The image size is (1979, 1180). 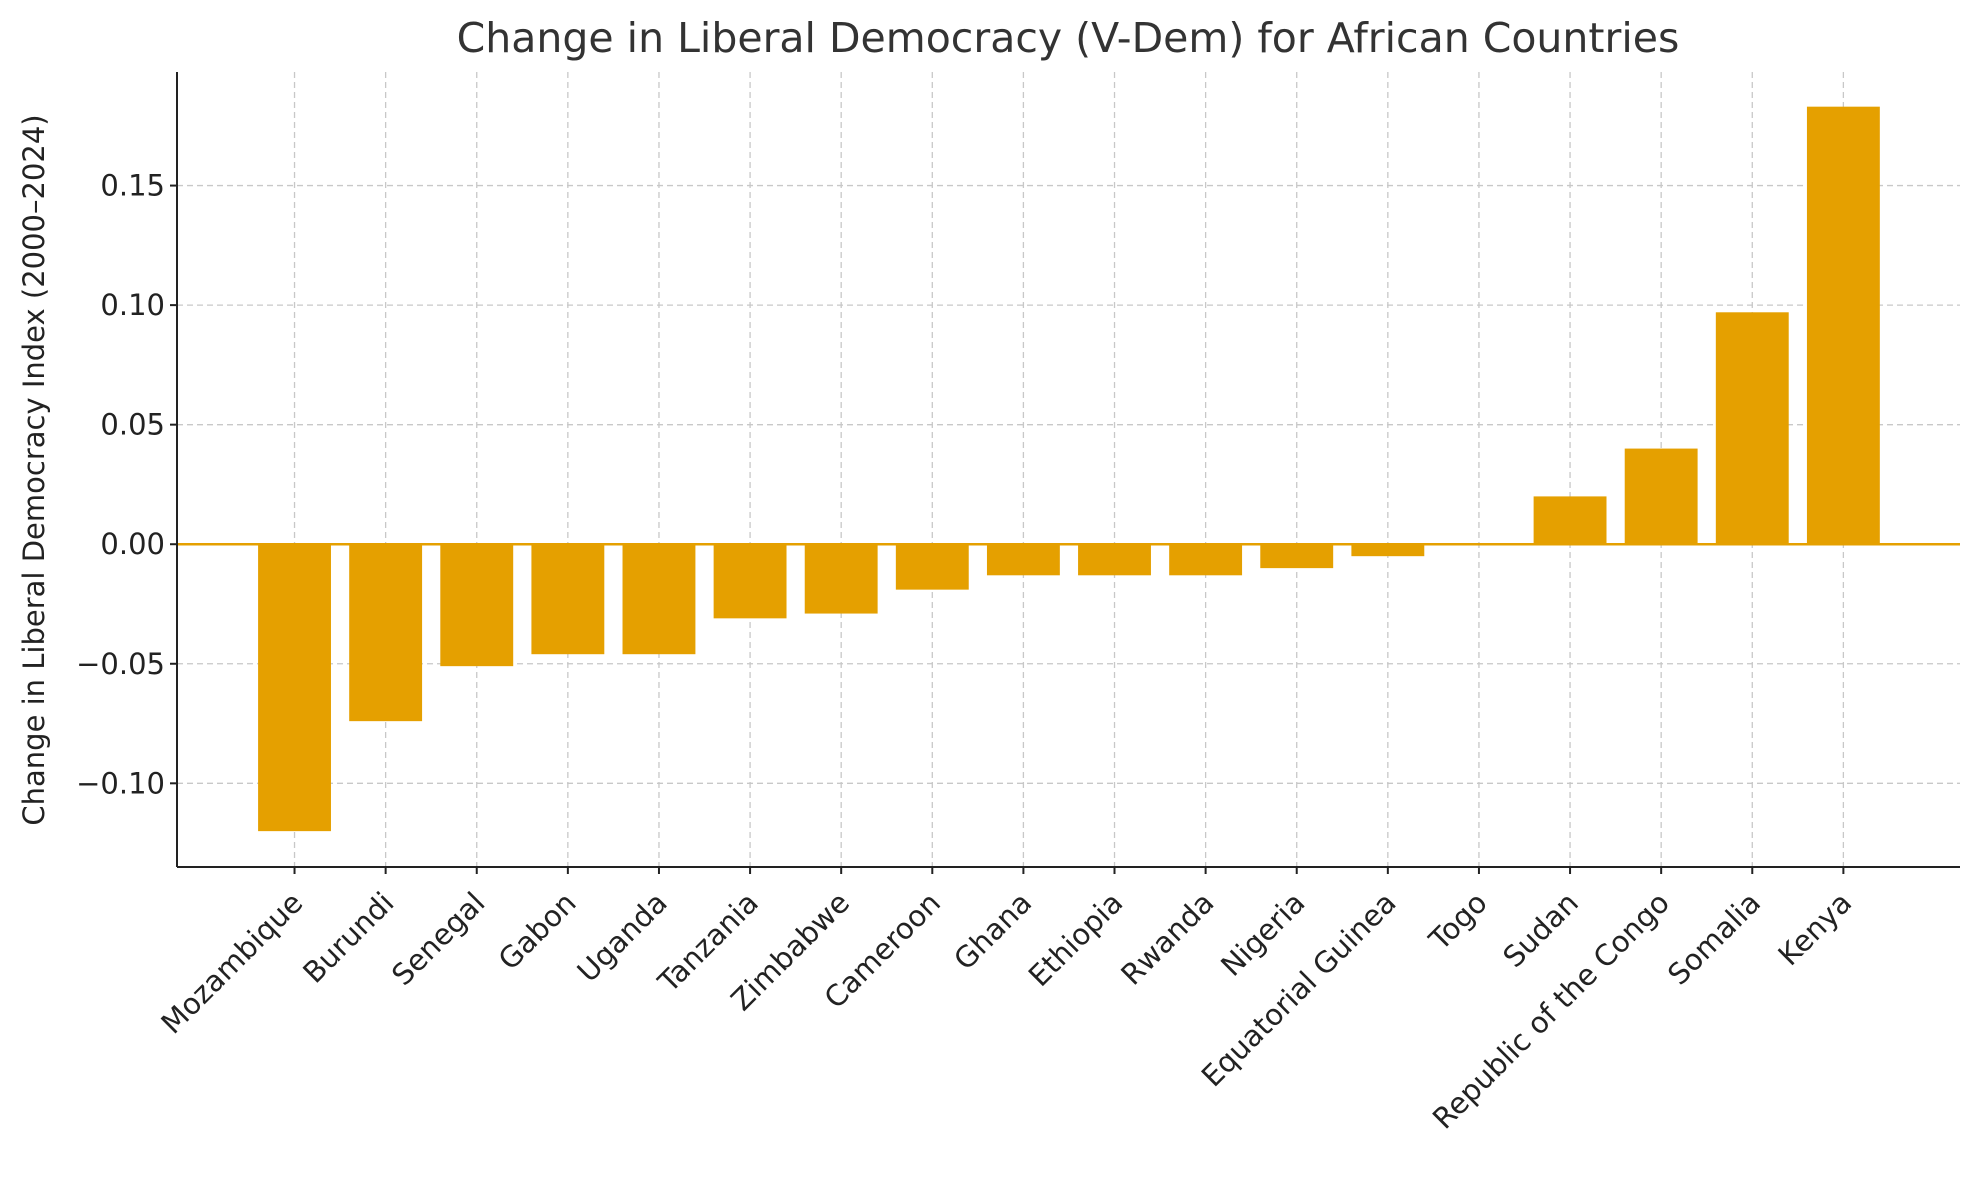 I want to click on x-tick-label: Rwanda, so click(x=1167, y=938).